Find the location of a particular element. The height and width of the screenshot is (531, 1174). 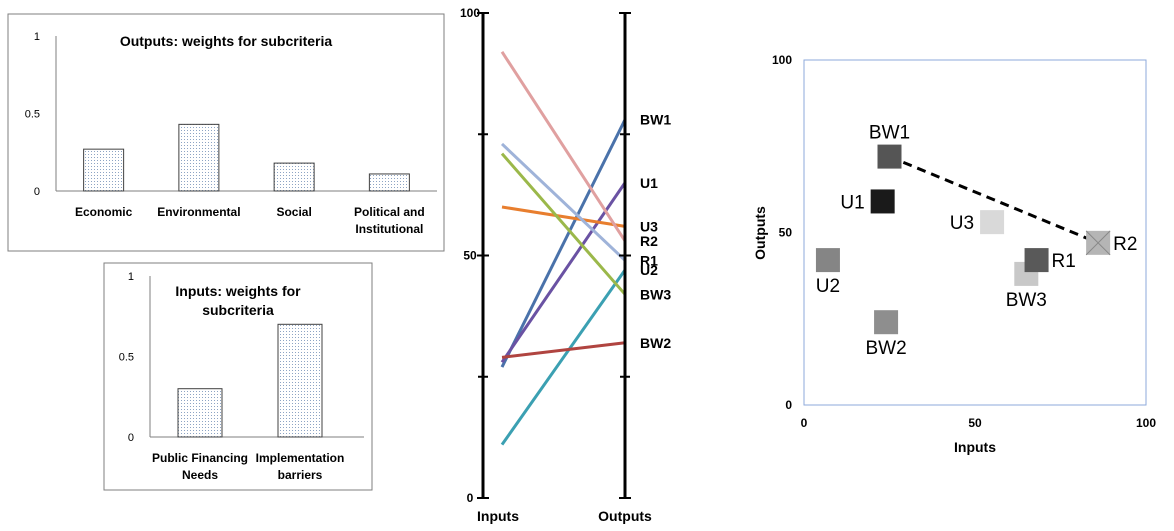

inputs-chart-title: Inputs: weights for subcriteria is located at coordinates (238, 300).